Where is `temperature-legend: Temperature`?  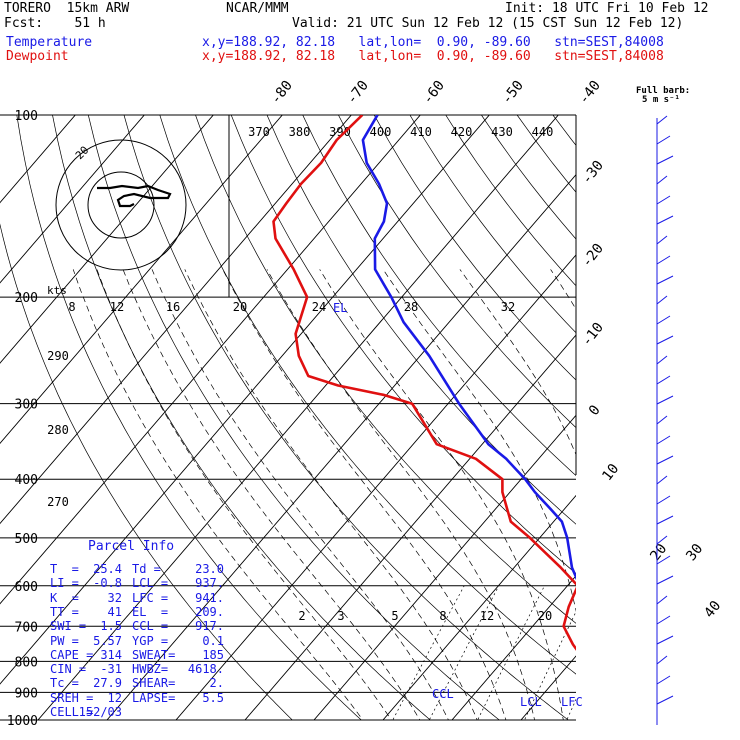
temperature-legend: Temperature is located at coordinates (49, 42).